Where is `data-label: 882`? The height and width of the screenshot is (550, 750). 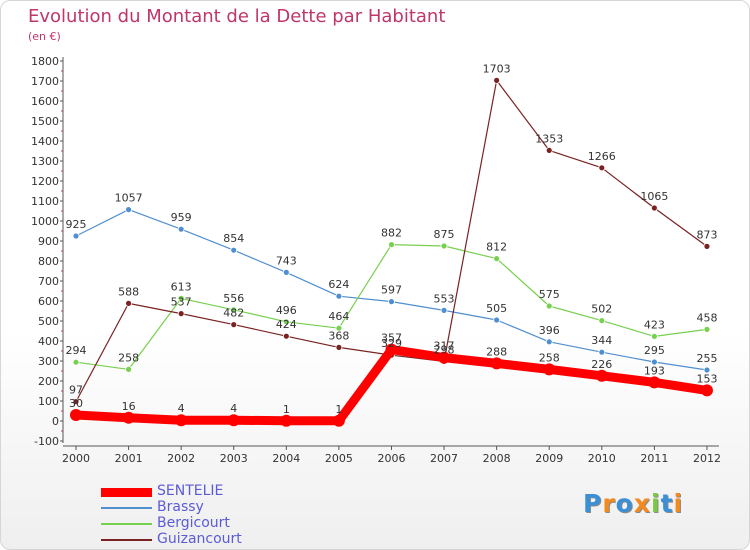 data-label: 882 is located at coordinates (391, 233).